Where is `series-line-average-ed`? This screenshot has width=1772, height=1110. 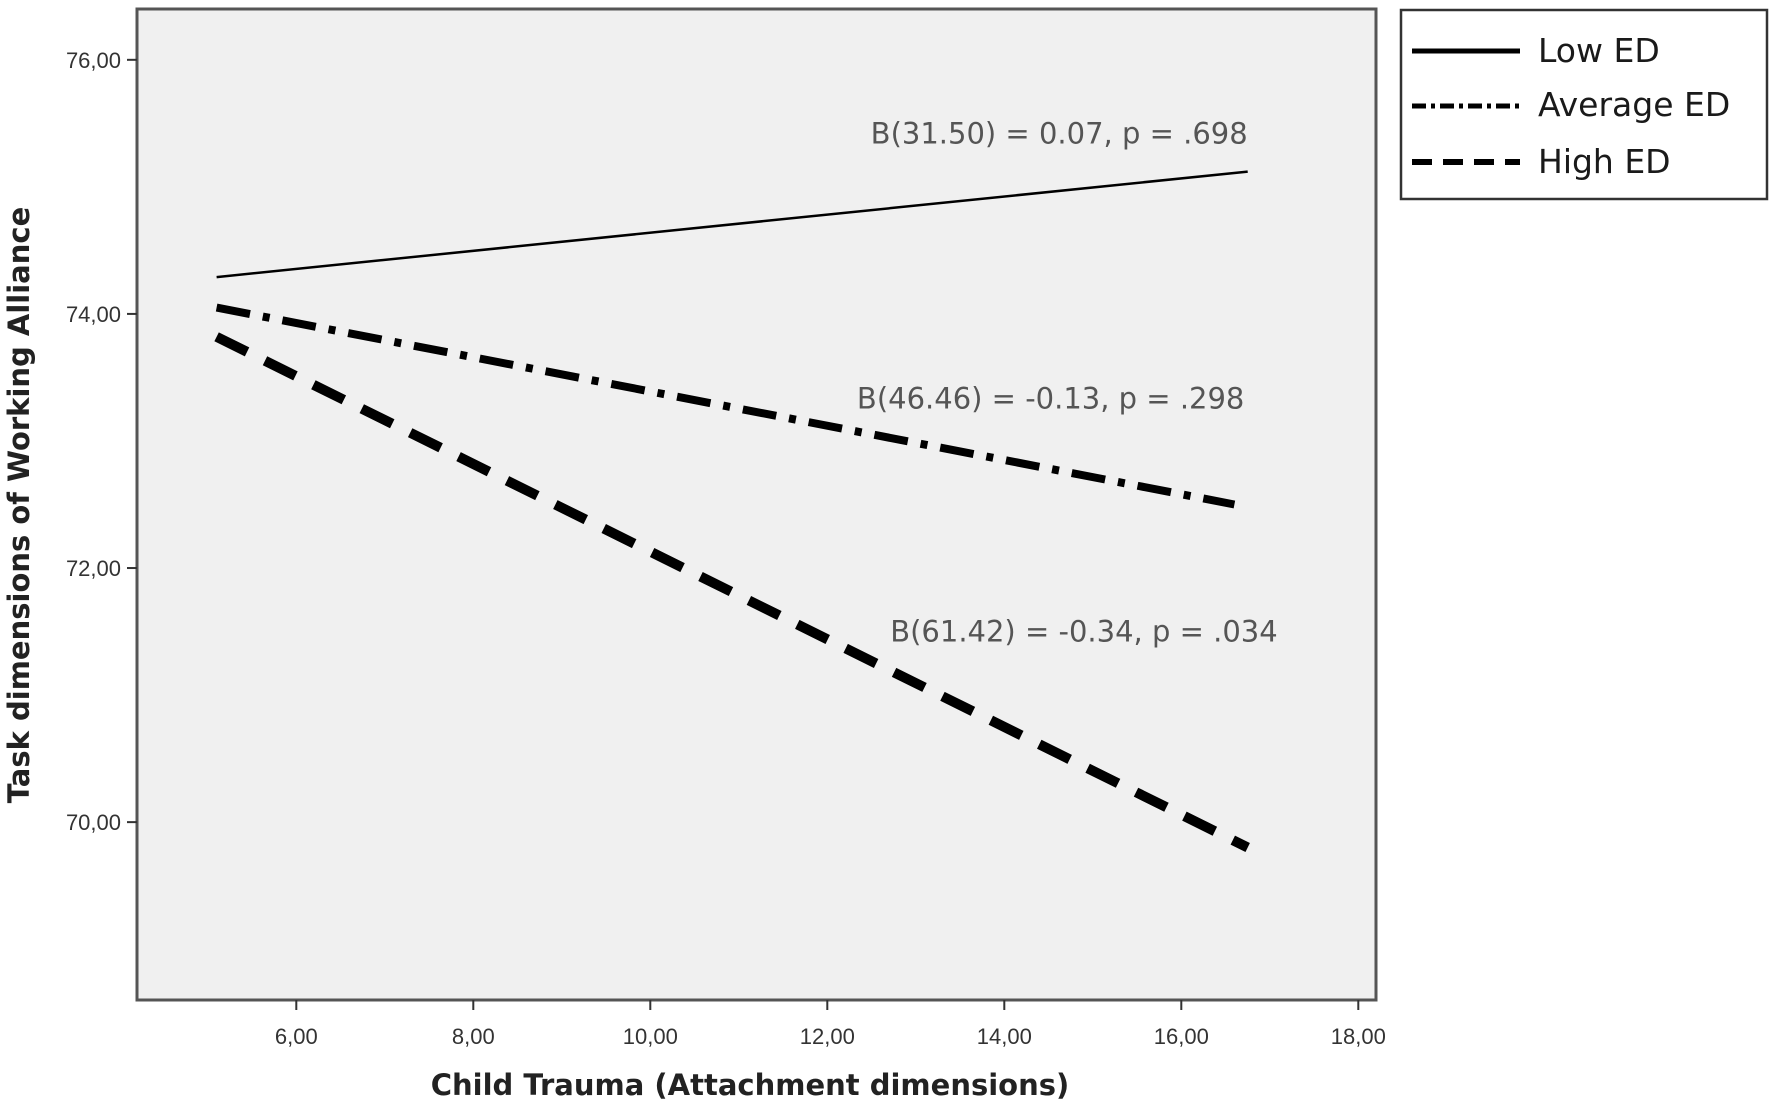 series-line-average-ed is located at coordinates (725, 406).